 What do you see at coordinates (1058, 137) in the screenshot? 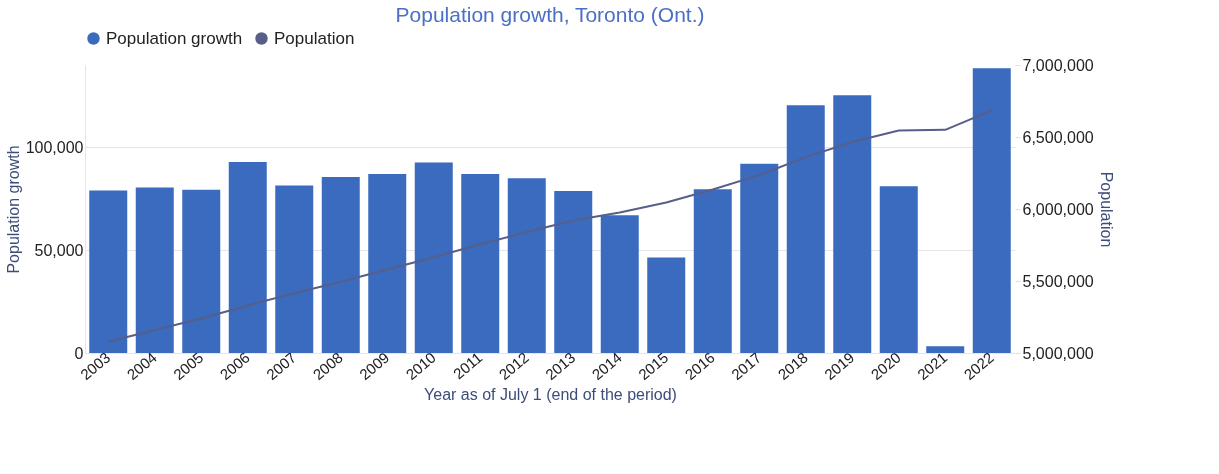
I see `y2-tick-label: 6,500,000` at bounding box center [1058, 137].